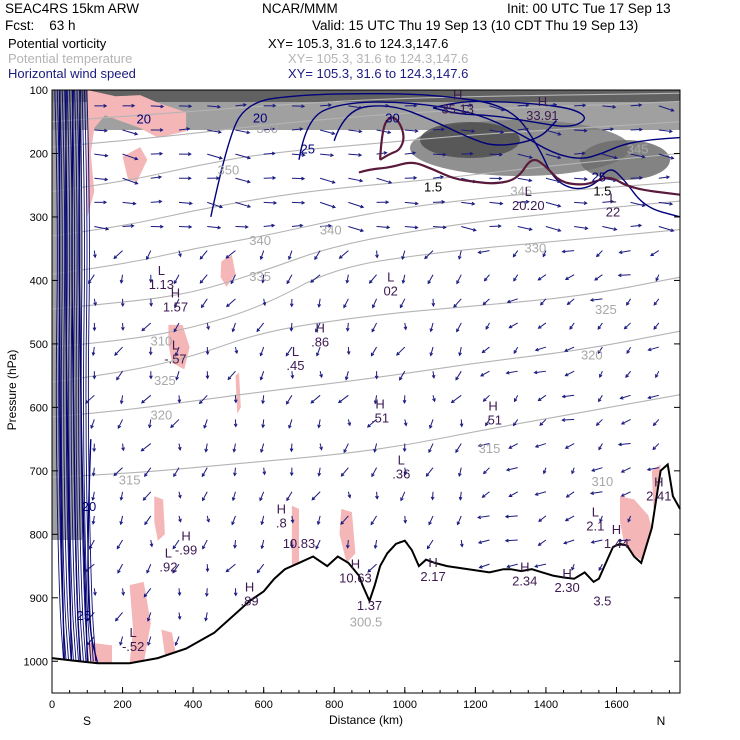  What do you see at coordinates (39, 345) in the screenshot?
I see `y-tick-label-4: 500` at bounding box center [39, 345].